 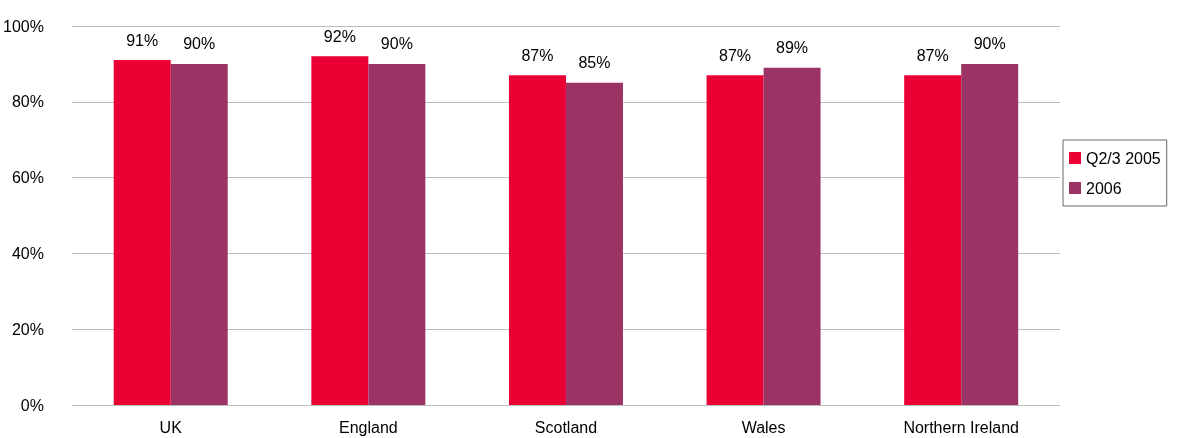 What do you see at coordinates (368, 427) in the screenshot?
I see `x-tick-label: England` at bounding box center [368, 427].